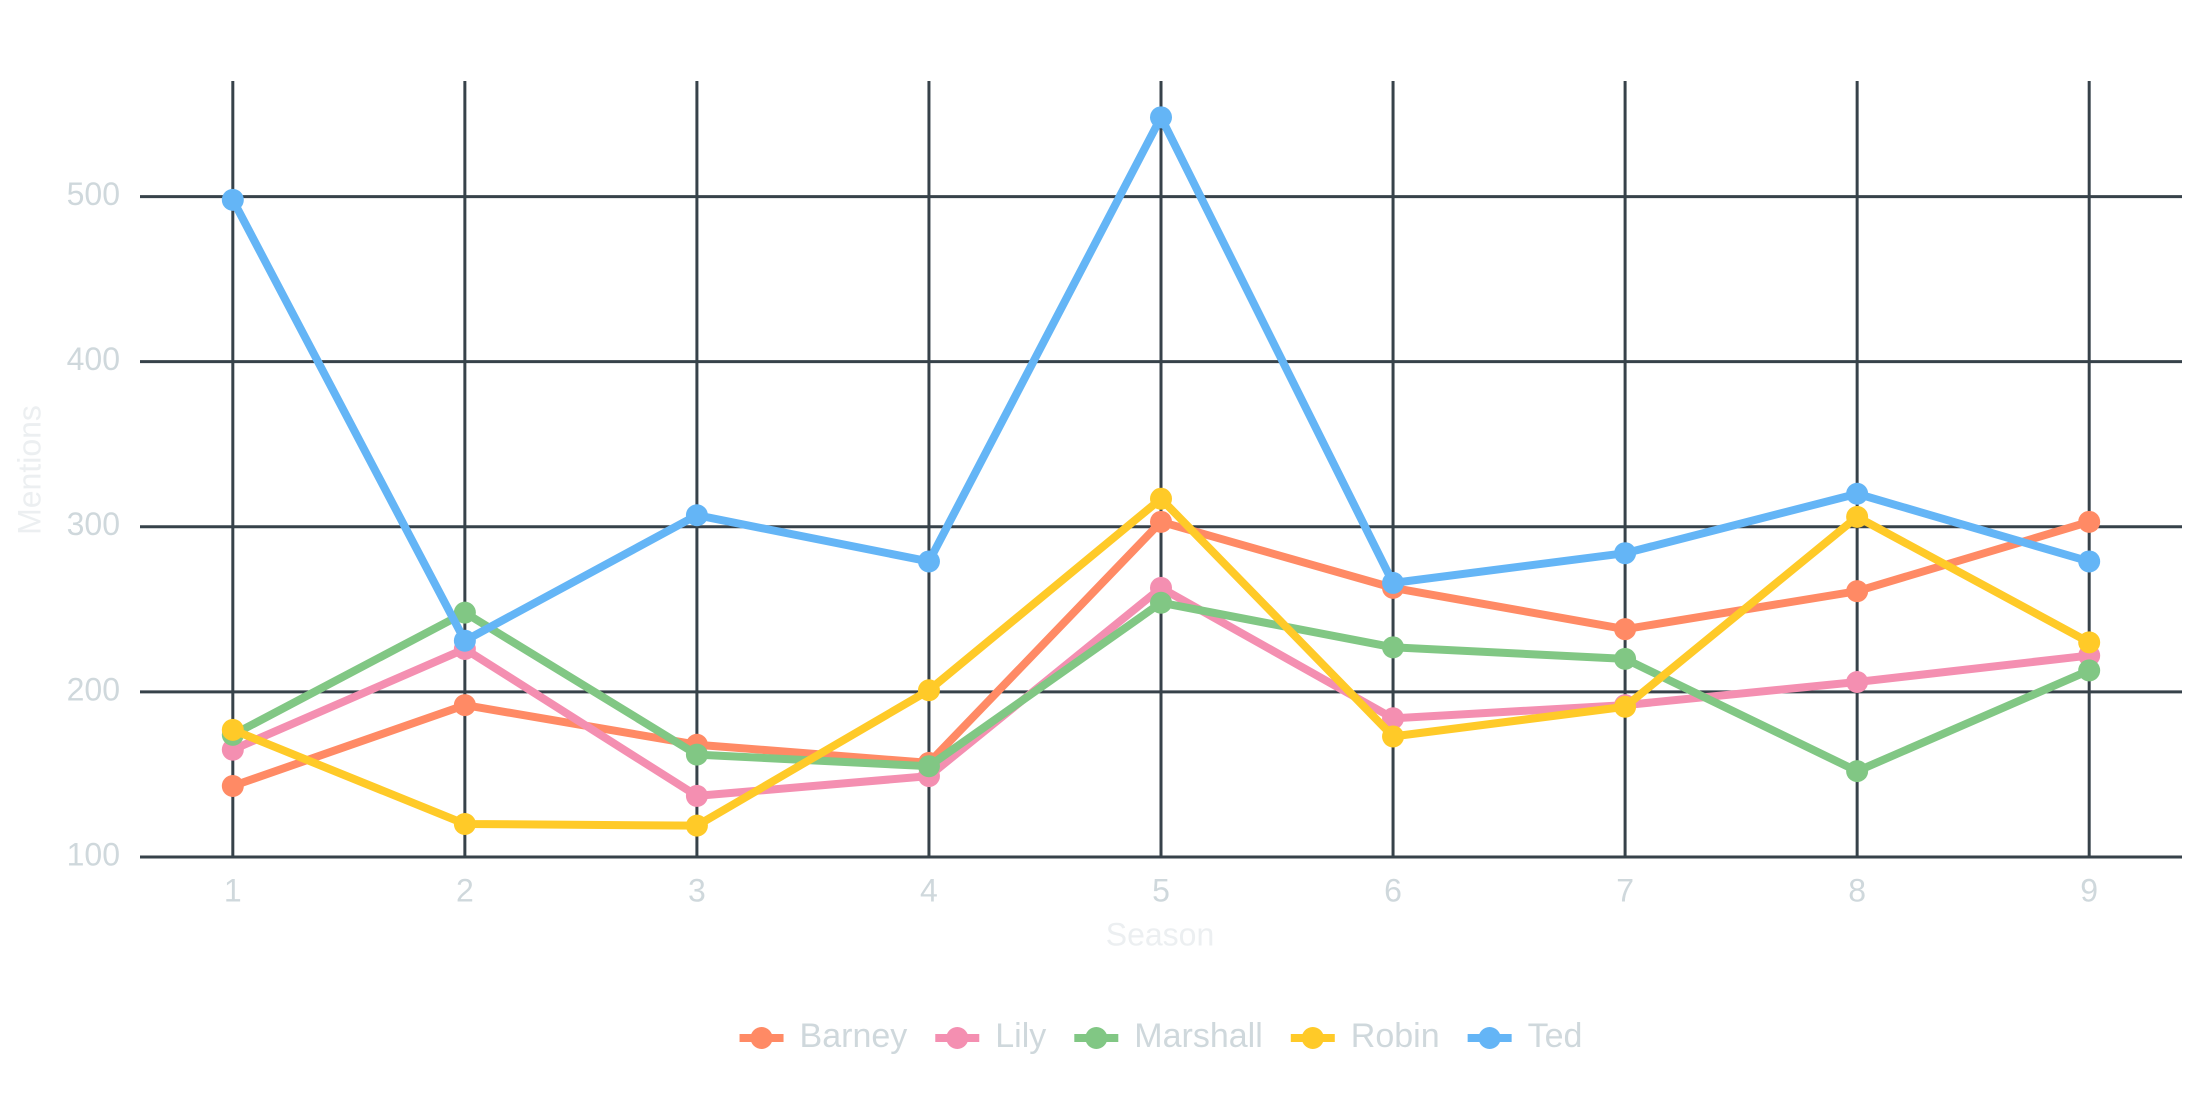 The width and height of the screenshot is (2200, 1100). I want to click on x-tick-label: 7, so click(1625, 890).